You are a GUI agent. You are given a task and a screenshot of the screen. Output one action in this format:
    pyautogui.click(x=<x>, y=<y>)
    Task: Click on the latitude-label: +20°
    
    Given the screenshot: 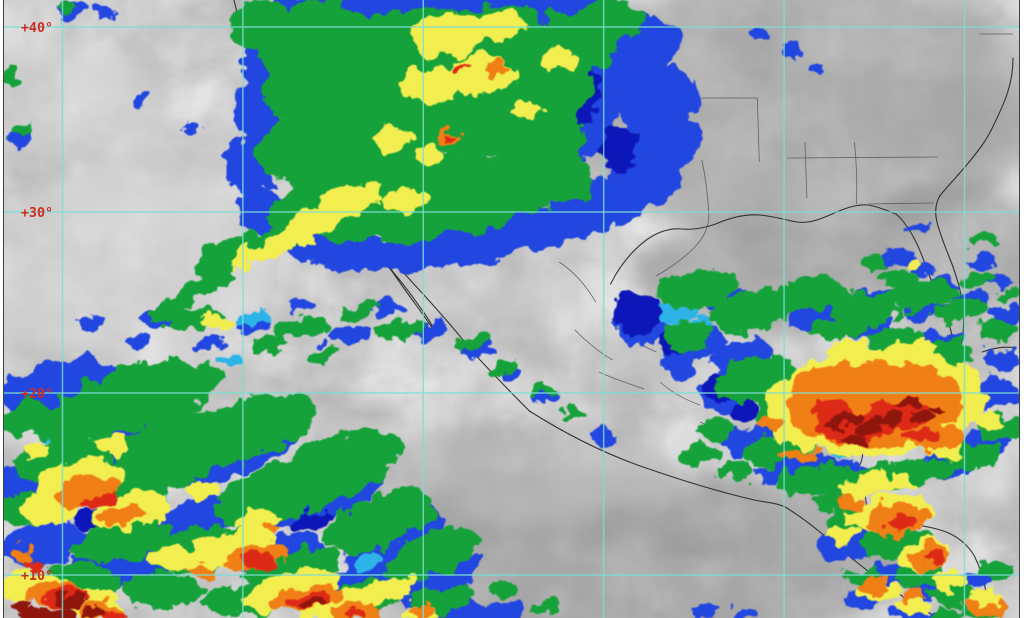 What is the action you would take?
    pyautogui.click(x=37, y=394)
    